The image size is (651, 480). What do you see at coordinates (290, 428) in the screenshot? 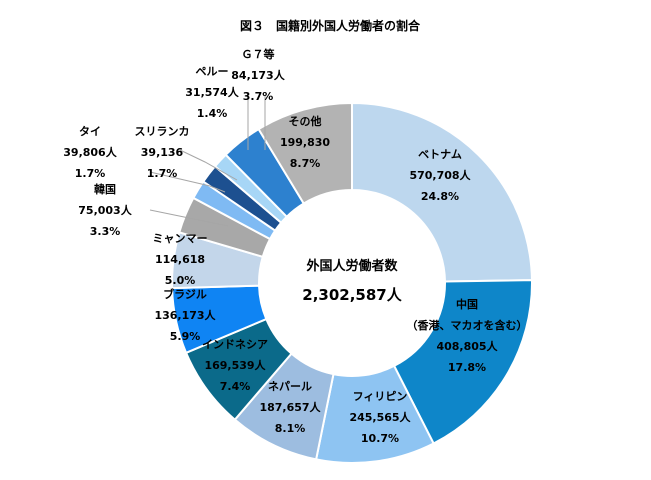
I see `slice-pct-label-3: 8.1%` at bounding box center [290, 428].